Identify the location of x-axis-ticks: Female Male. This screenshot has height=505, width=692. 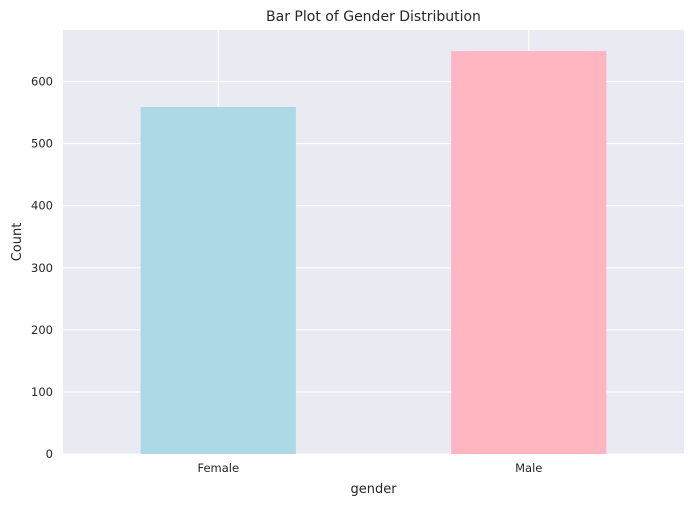
(369, 468).